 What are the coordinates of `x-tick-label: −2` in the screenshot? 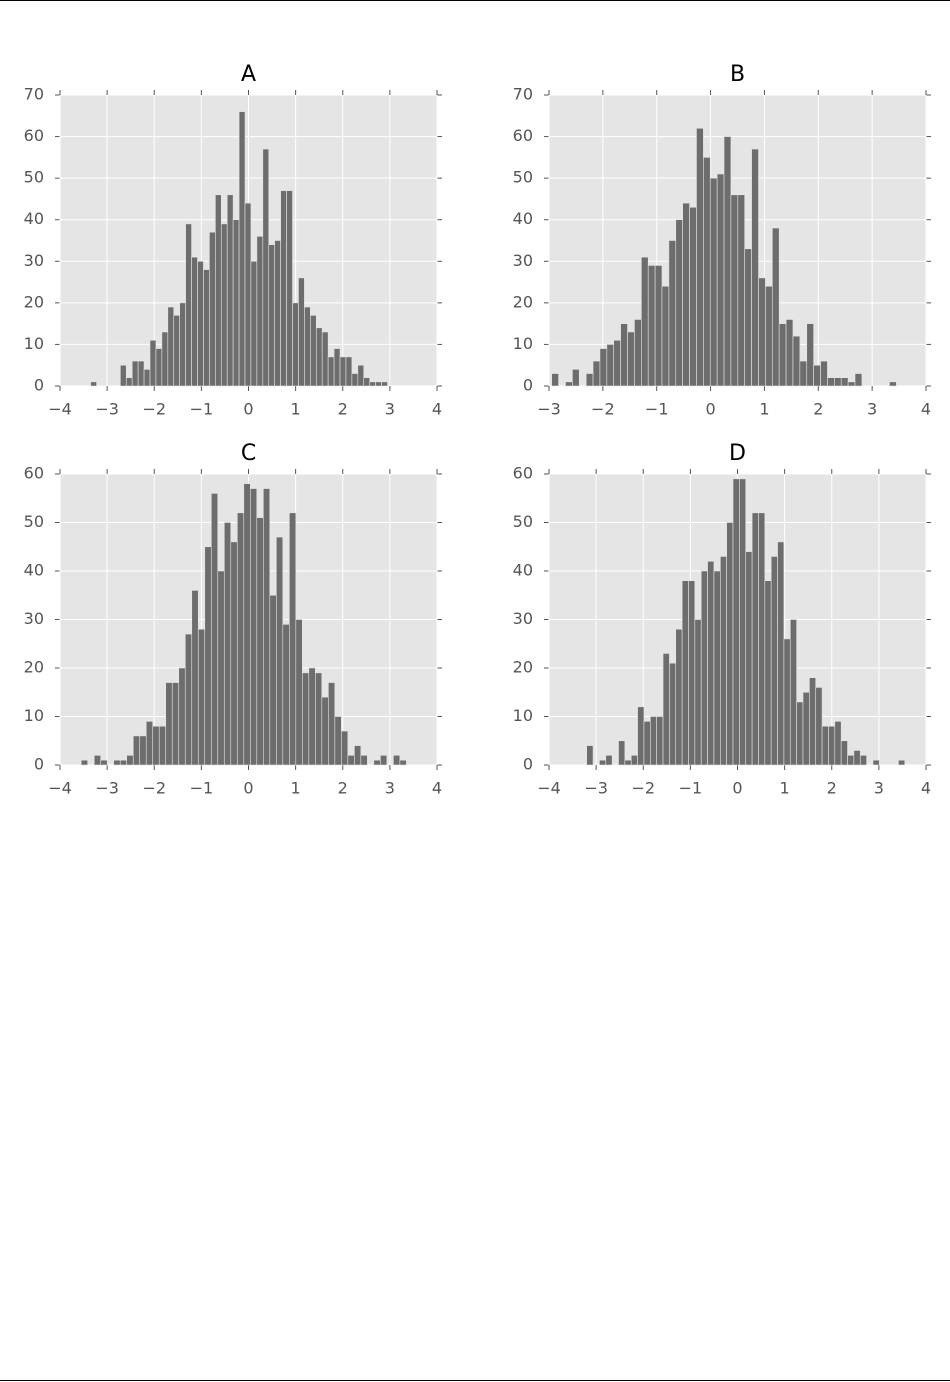 It's located at (643, 788).